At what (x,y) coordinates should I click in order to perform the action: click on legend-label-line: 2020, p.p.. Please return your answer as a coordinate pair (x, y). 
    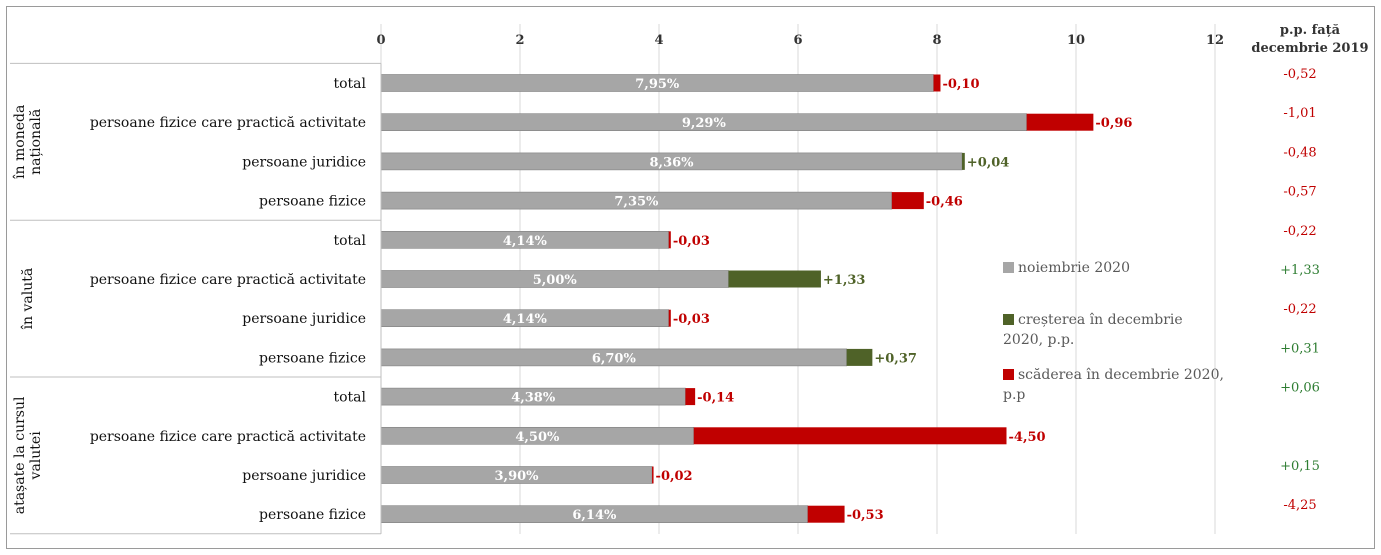
    Looking at the image, I should click on (1038, 340).